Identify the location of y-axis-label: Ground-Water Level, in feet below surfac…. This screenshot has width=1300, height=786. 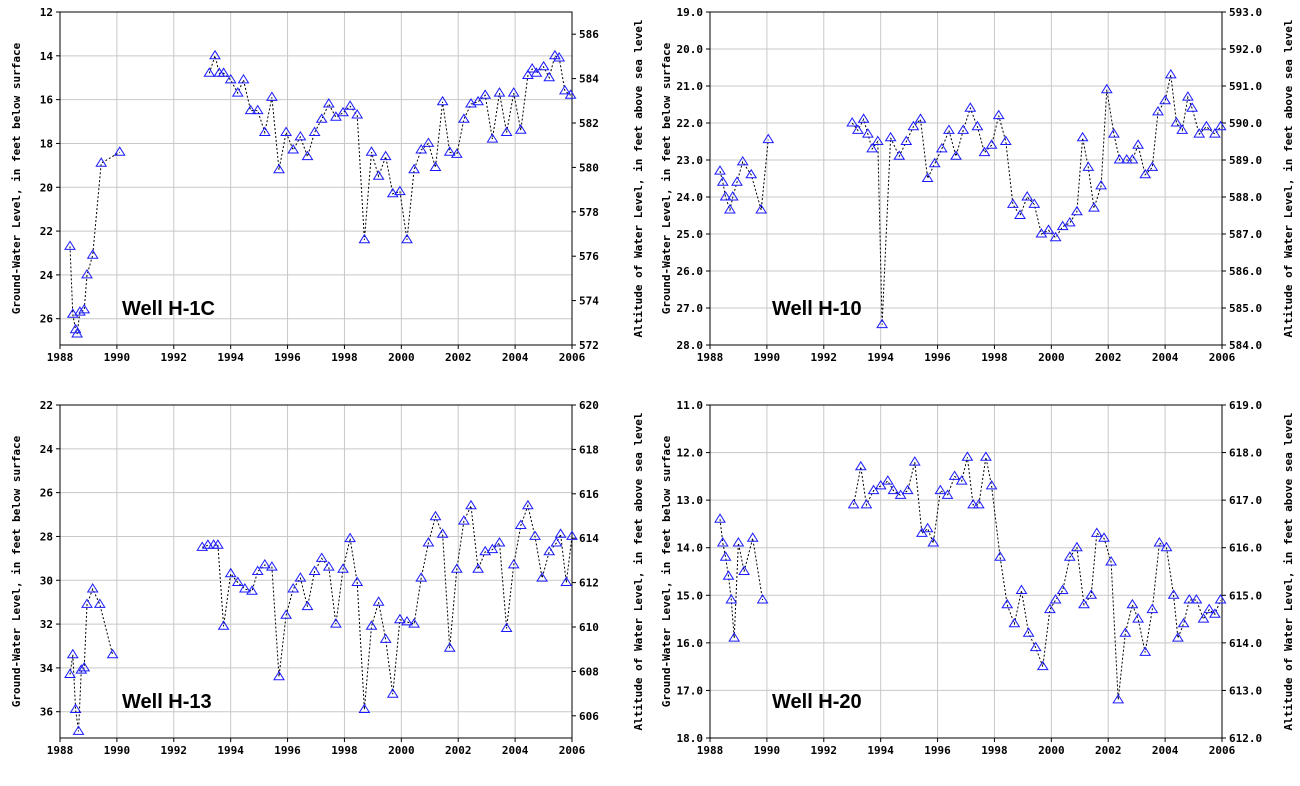
(16, 178).